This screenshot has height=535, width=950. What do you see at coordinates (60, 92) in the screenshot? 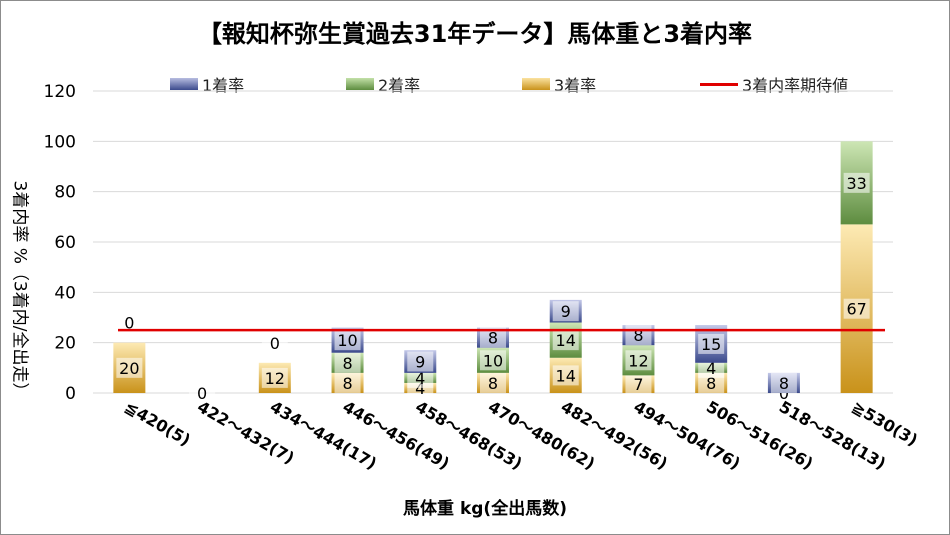
I see `y-tick-label: 120` at bounding box center [60, 92].